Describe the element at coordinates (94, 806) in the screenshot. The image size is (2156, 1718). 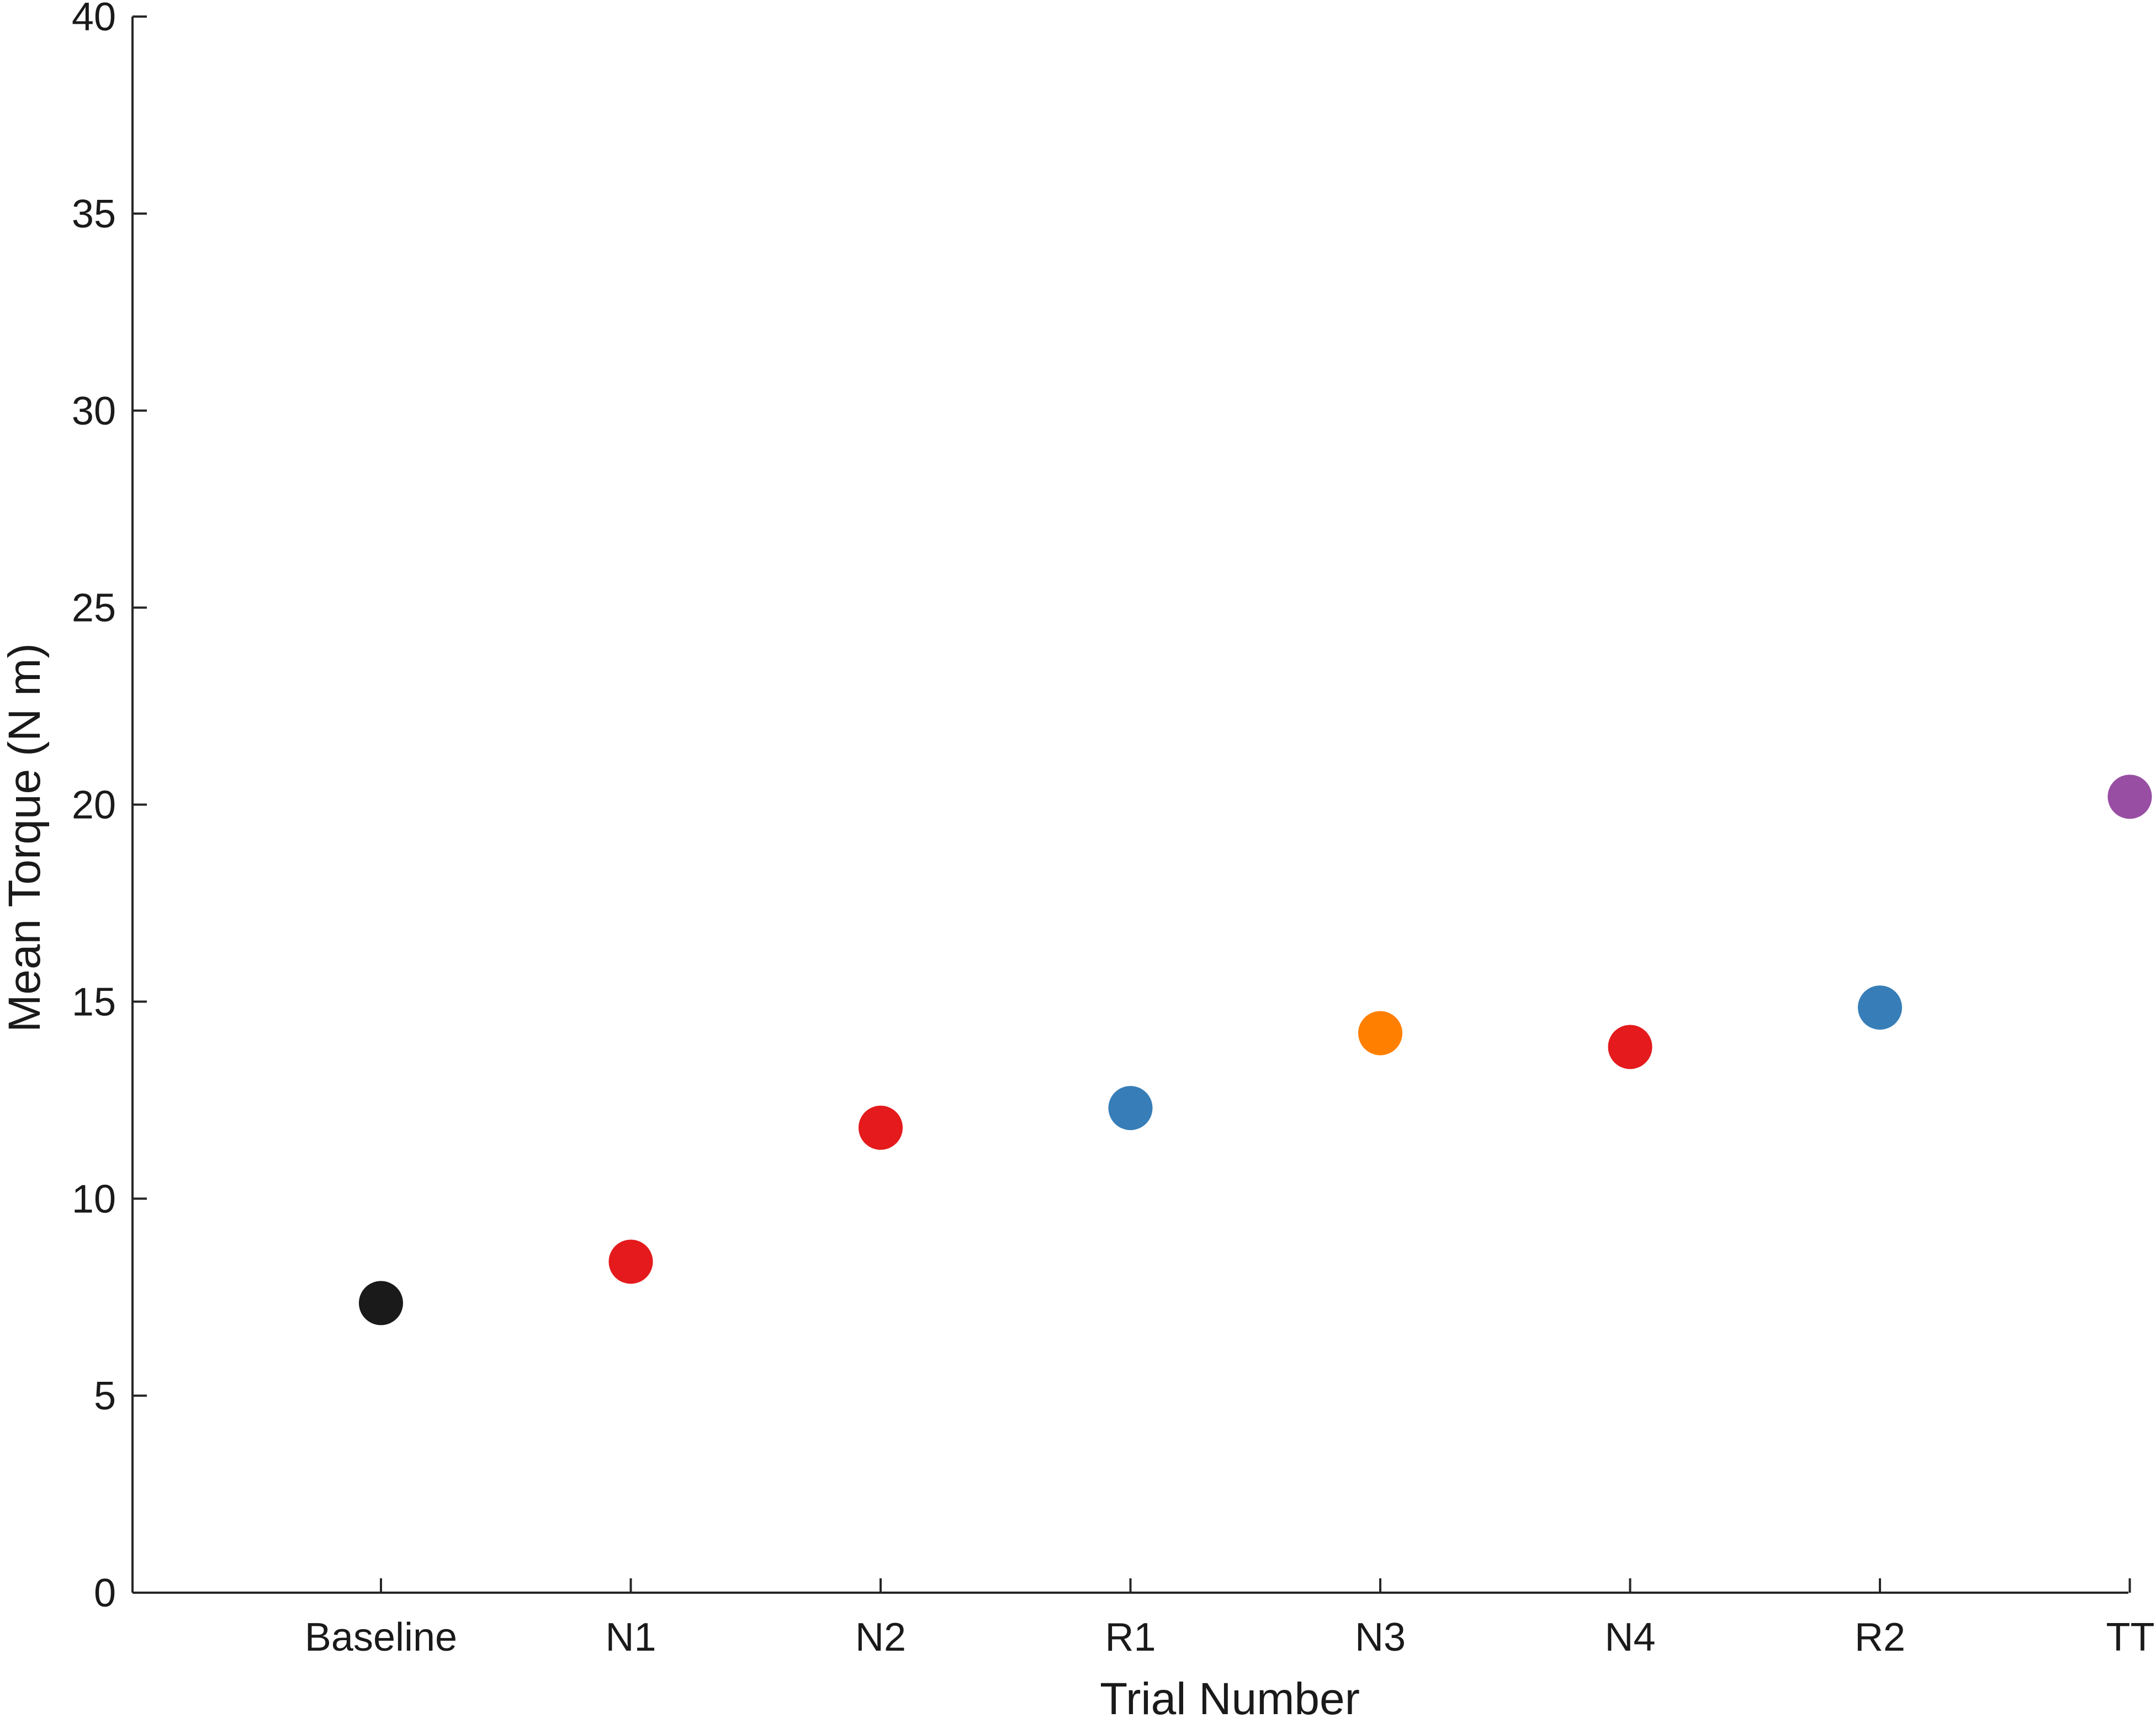
I see `y-tick-label: 20` at that location.